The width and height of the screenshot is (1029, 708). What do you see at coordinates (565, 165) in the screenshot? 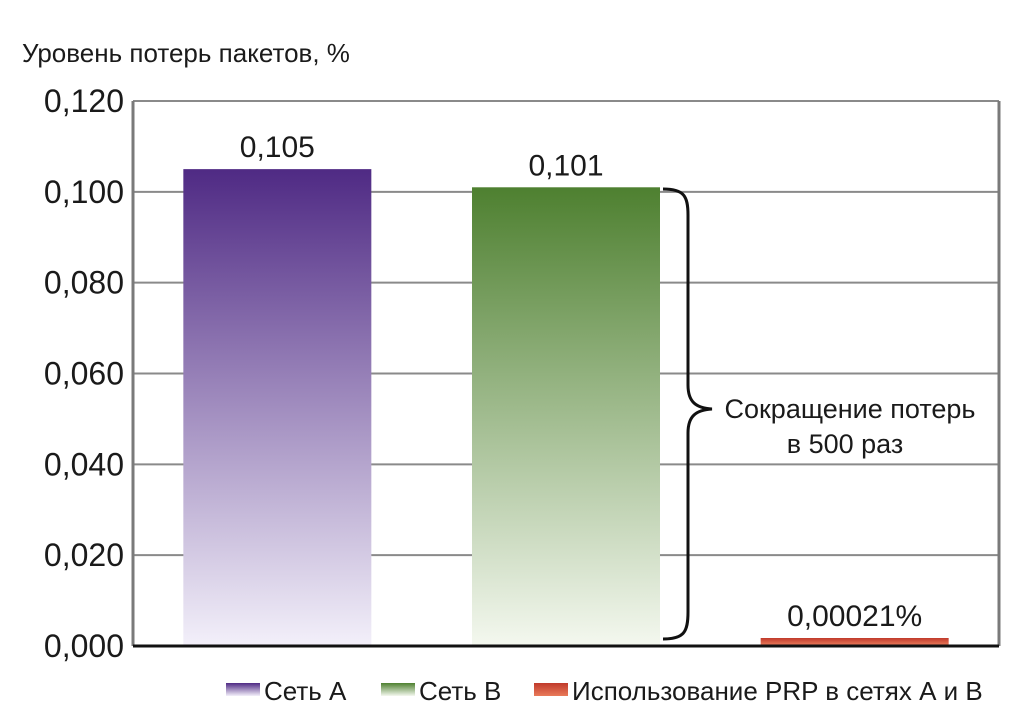
I see `bar-value-label: 0,101` at bounding box center [565, 165].